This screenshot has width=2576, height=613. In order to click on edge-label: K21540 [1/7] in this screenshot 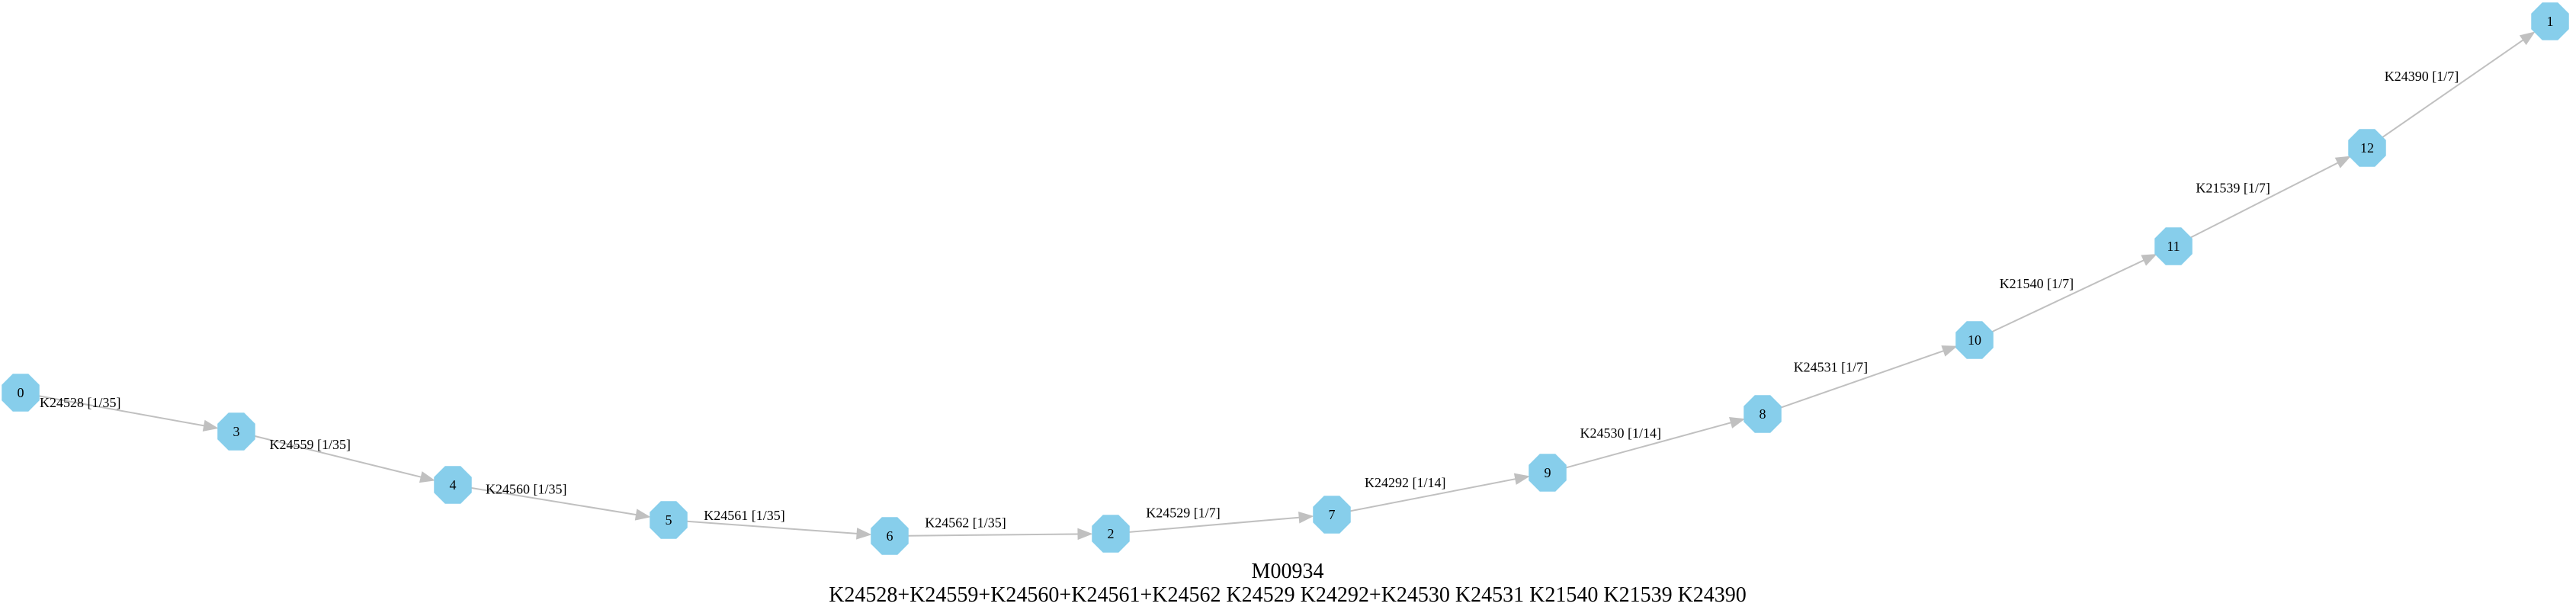, I will do `click(2037, 283)`.